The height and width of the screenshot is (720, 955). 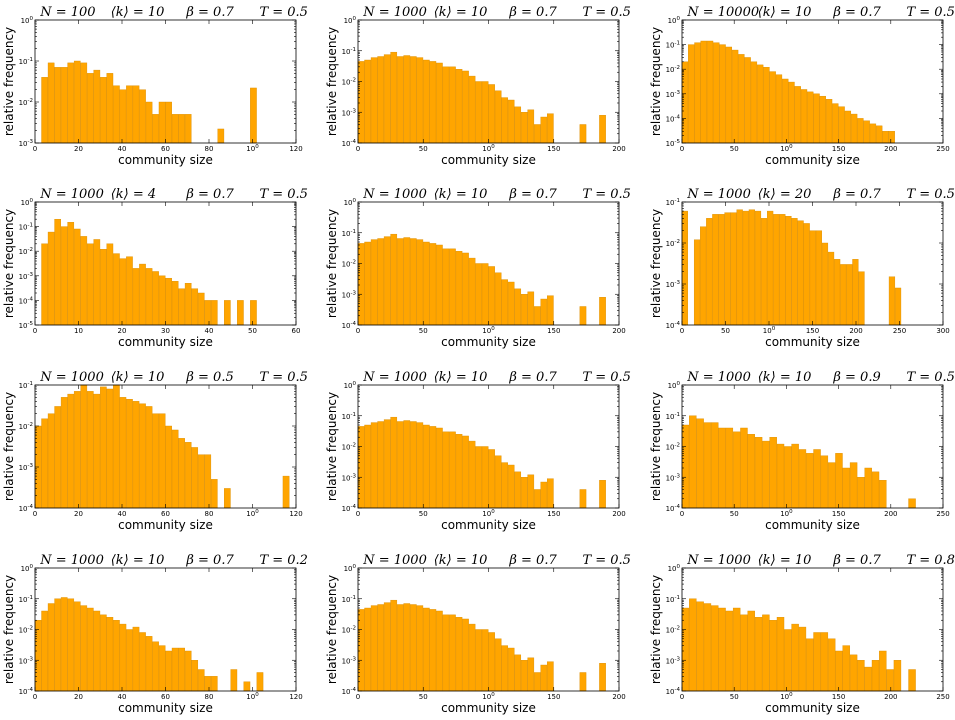 I want to click on x-tick-label: 120, so click(x=295, y=697).